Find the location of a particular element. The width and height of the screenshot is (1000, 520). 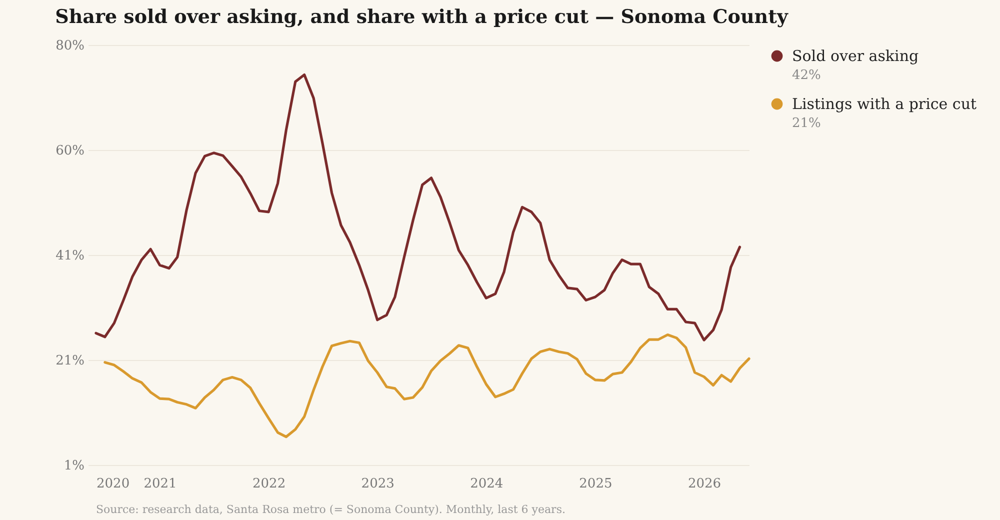

text: 21% is located at coordinates (806, 123).